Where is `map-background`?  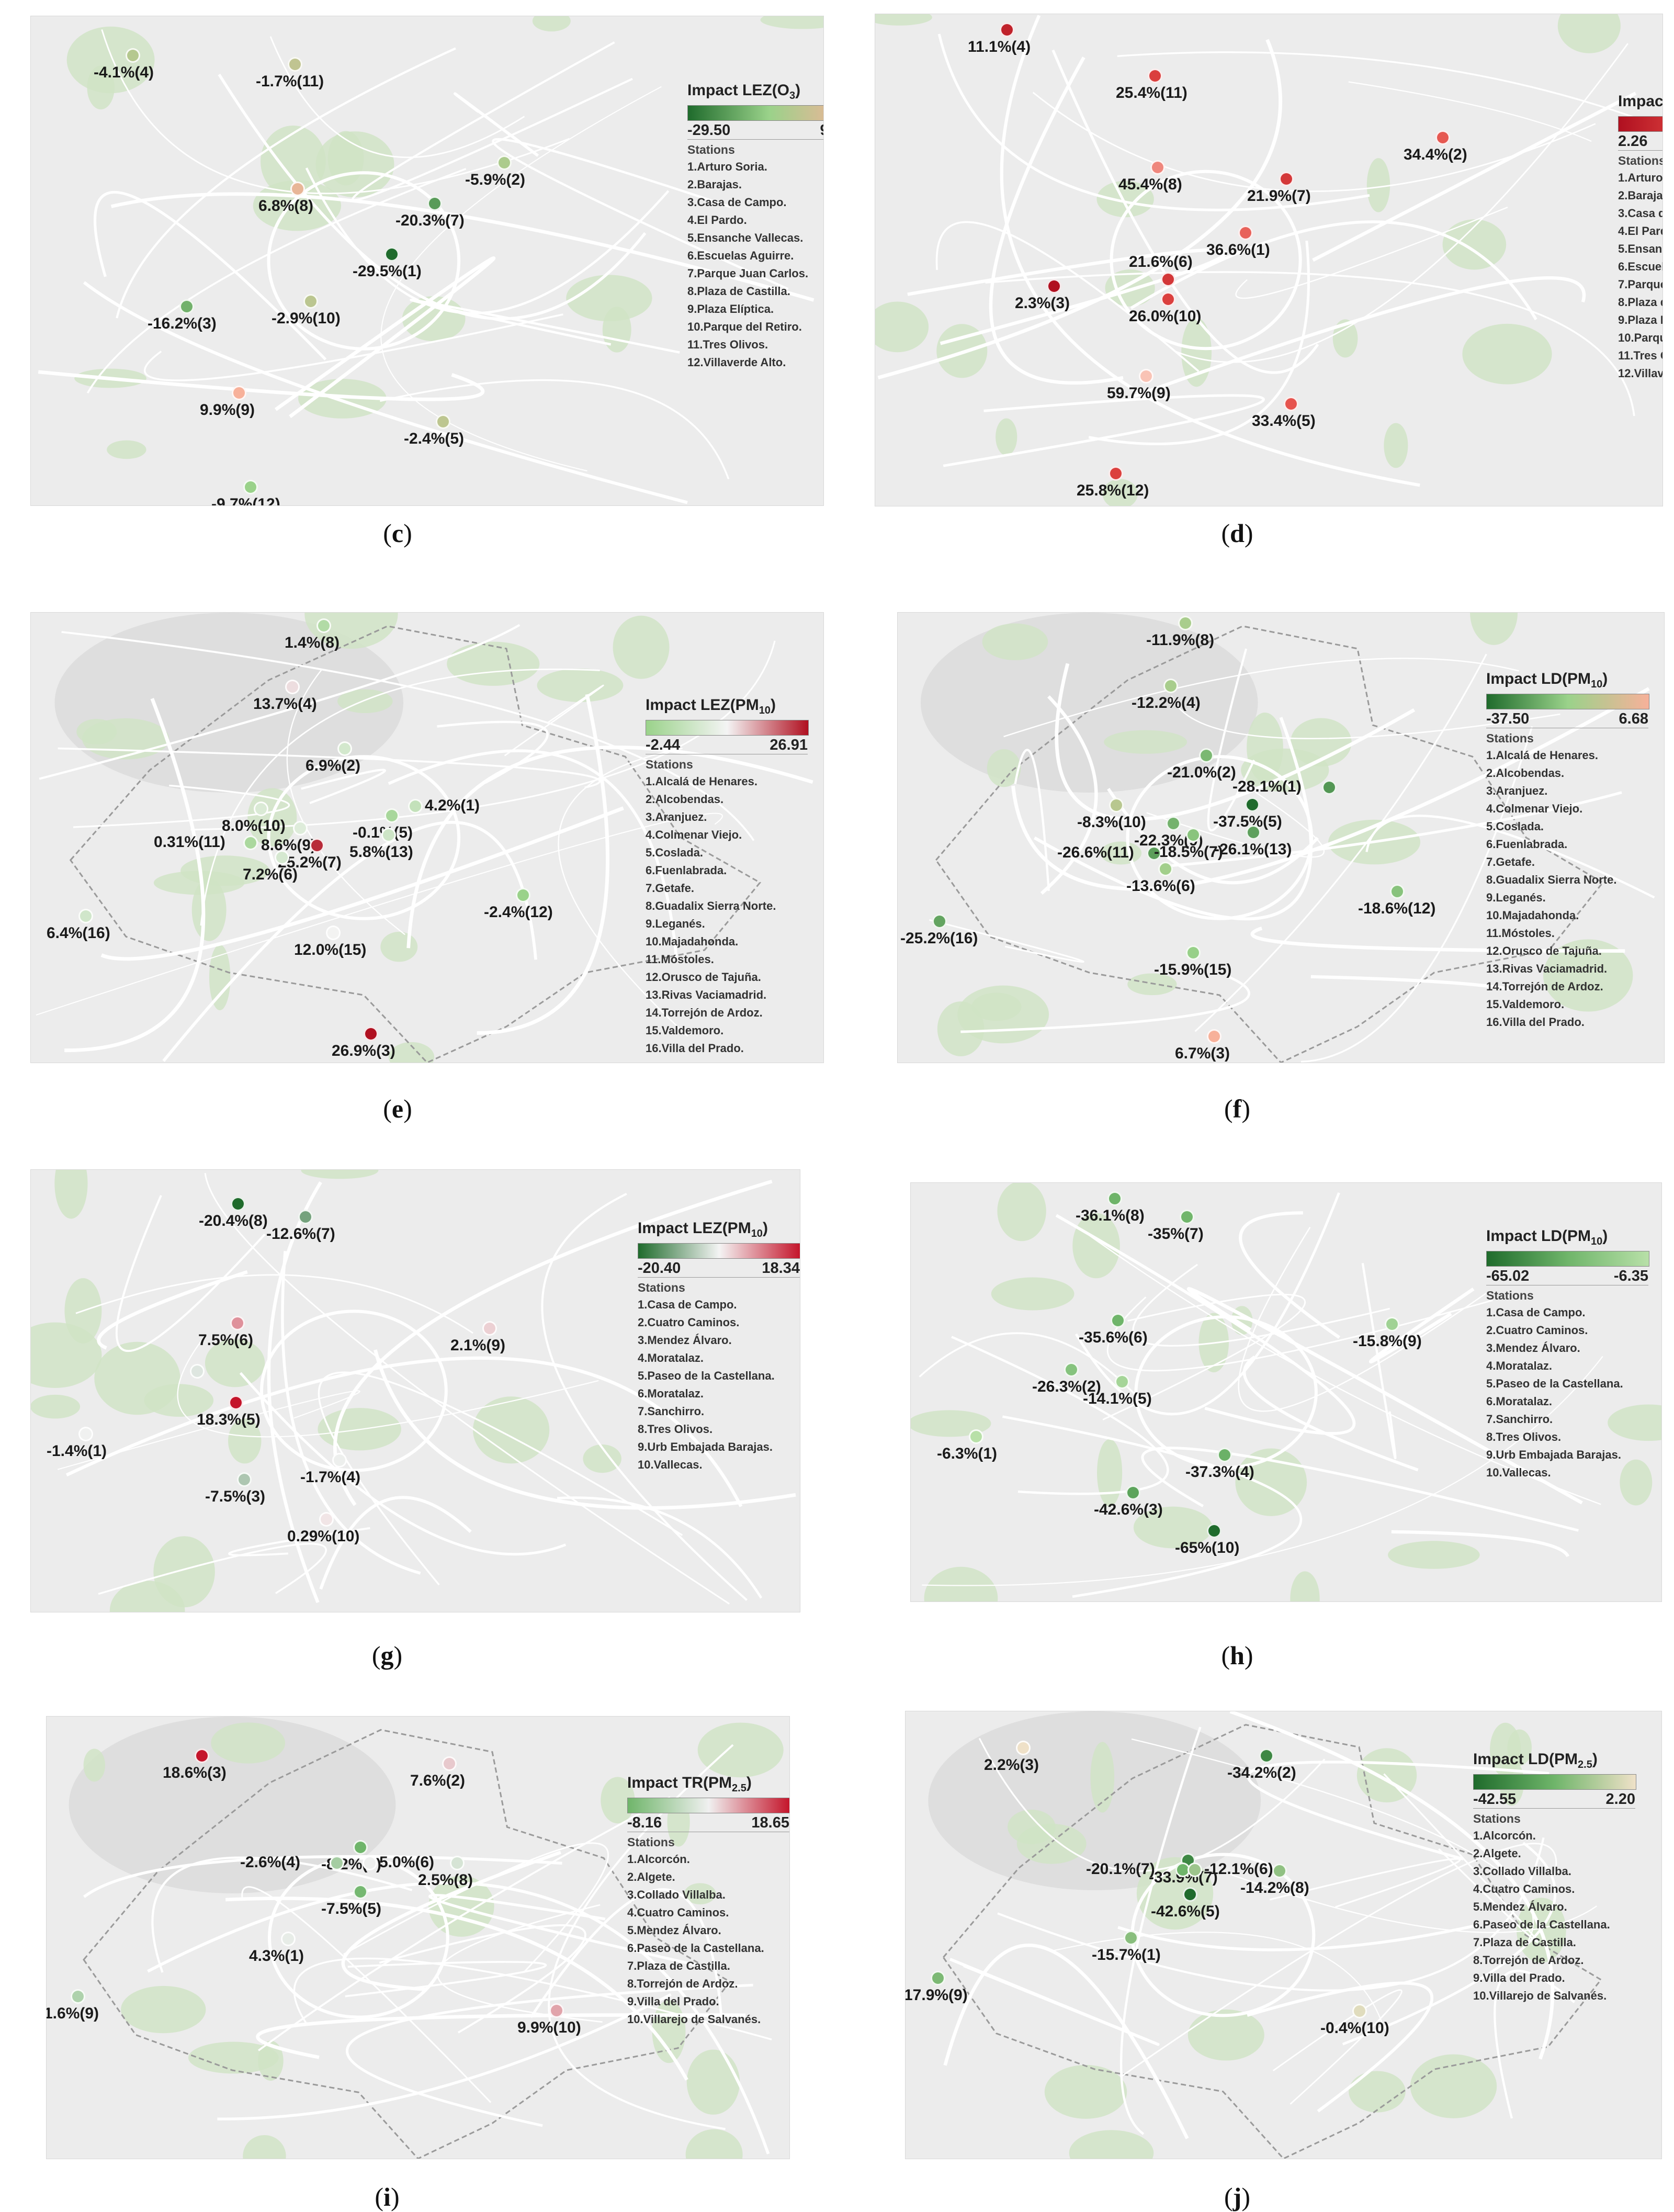
map-background is located at coordinates (413, 1391).